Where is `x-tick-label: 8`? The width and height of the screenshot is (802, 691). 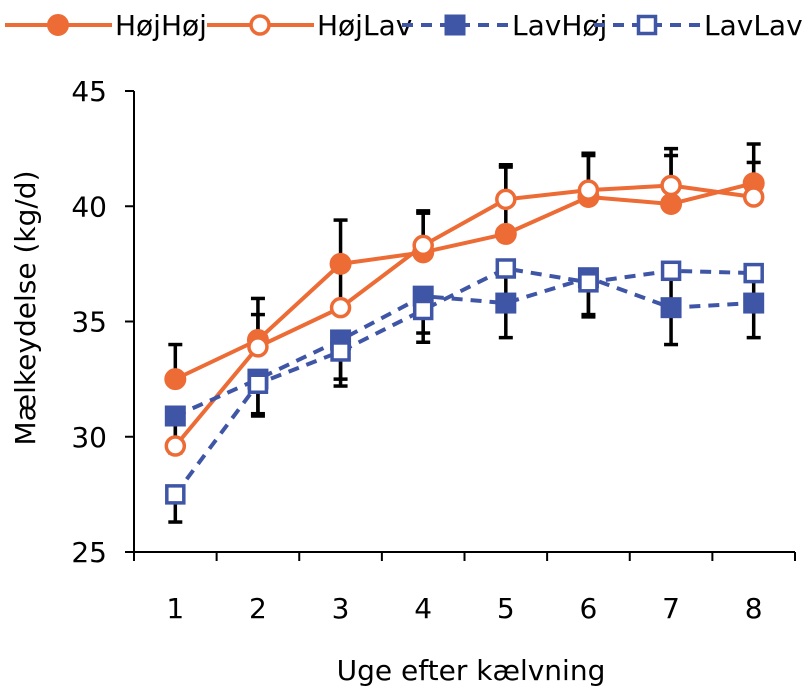 x-tick-label: 8 is located at coordinates (754, 608).